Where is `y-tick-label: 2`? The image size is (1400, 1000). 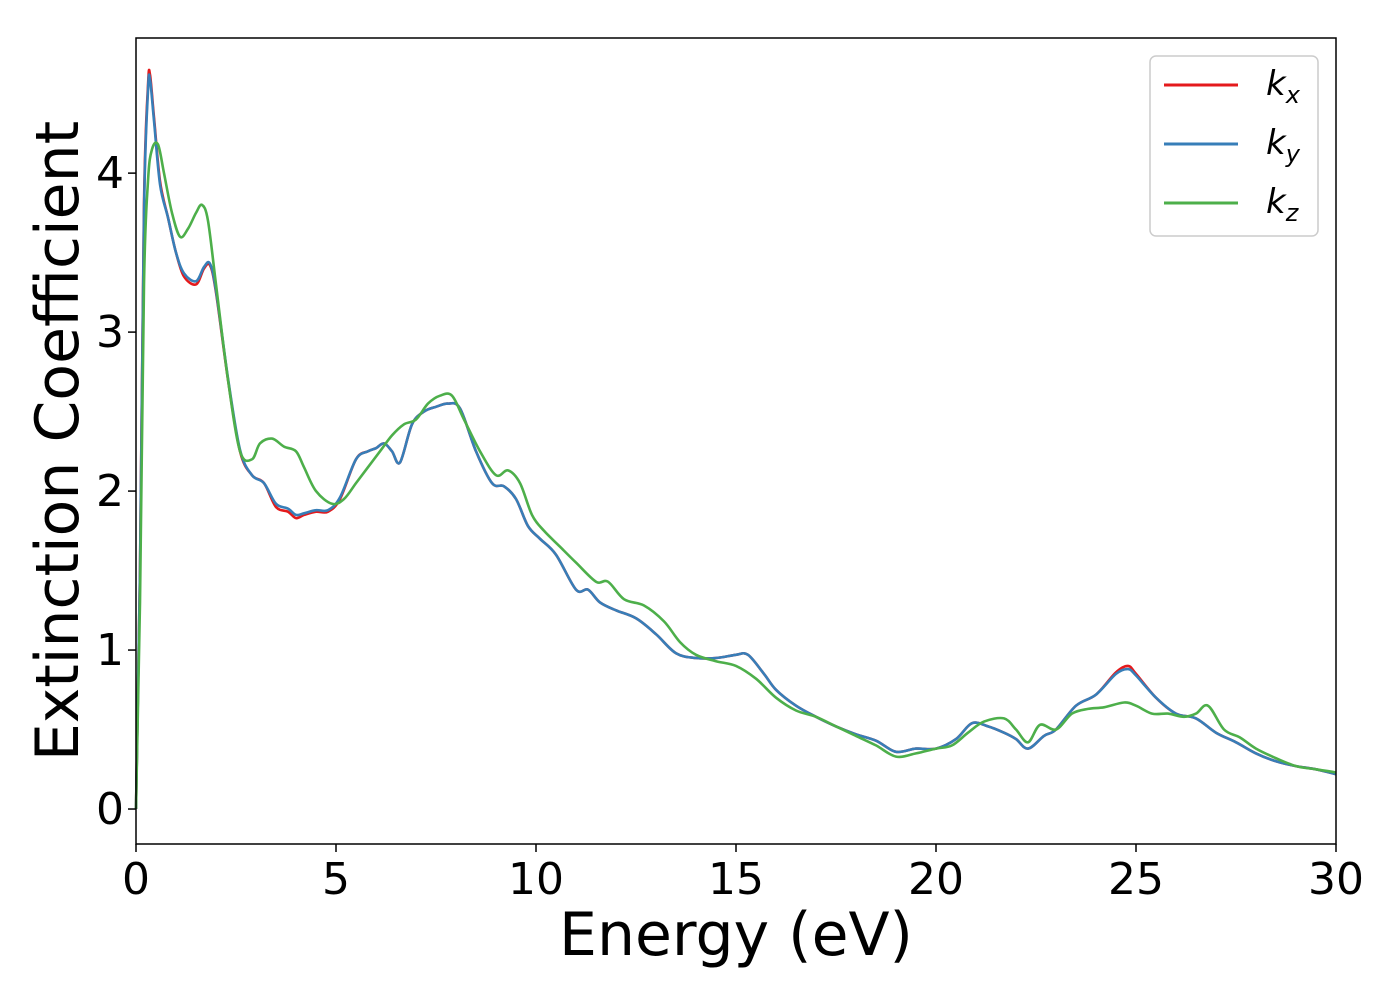
y-tick-label: 2 is located at coordinates (110, 491).